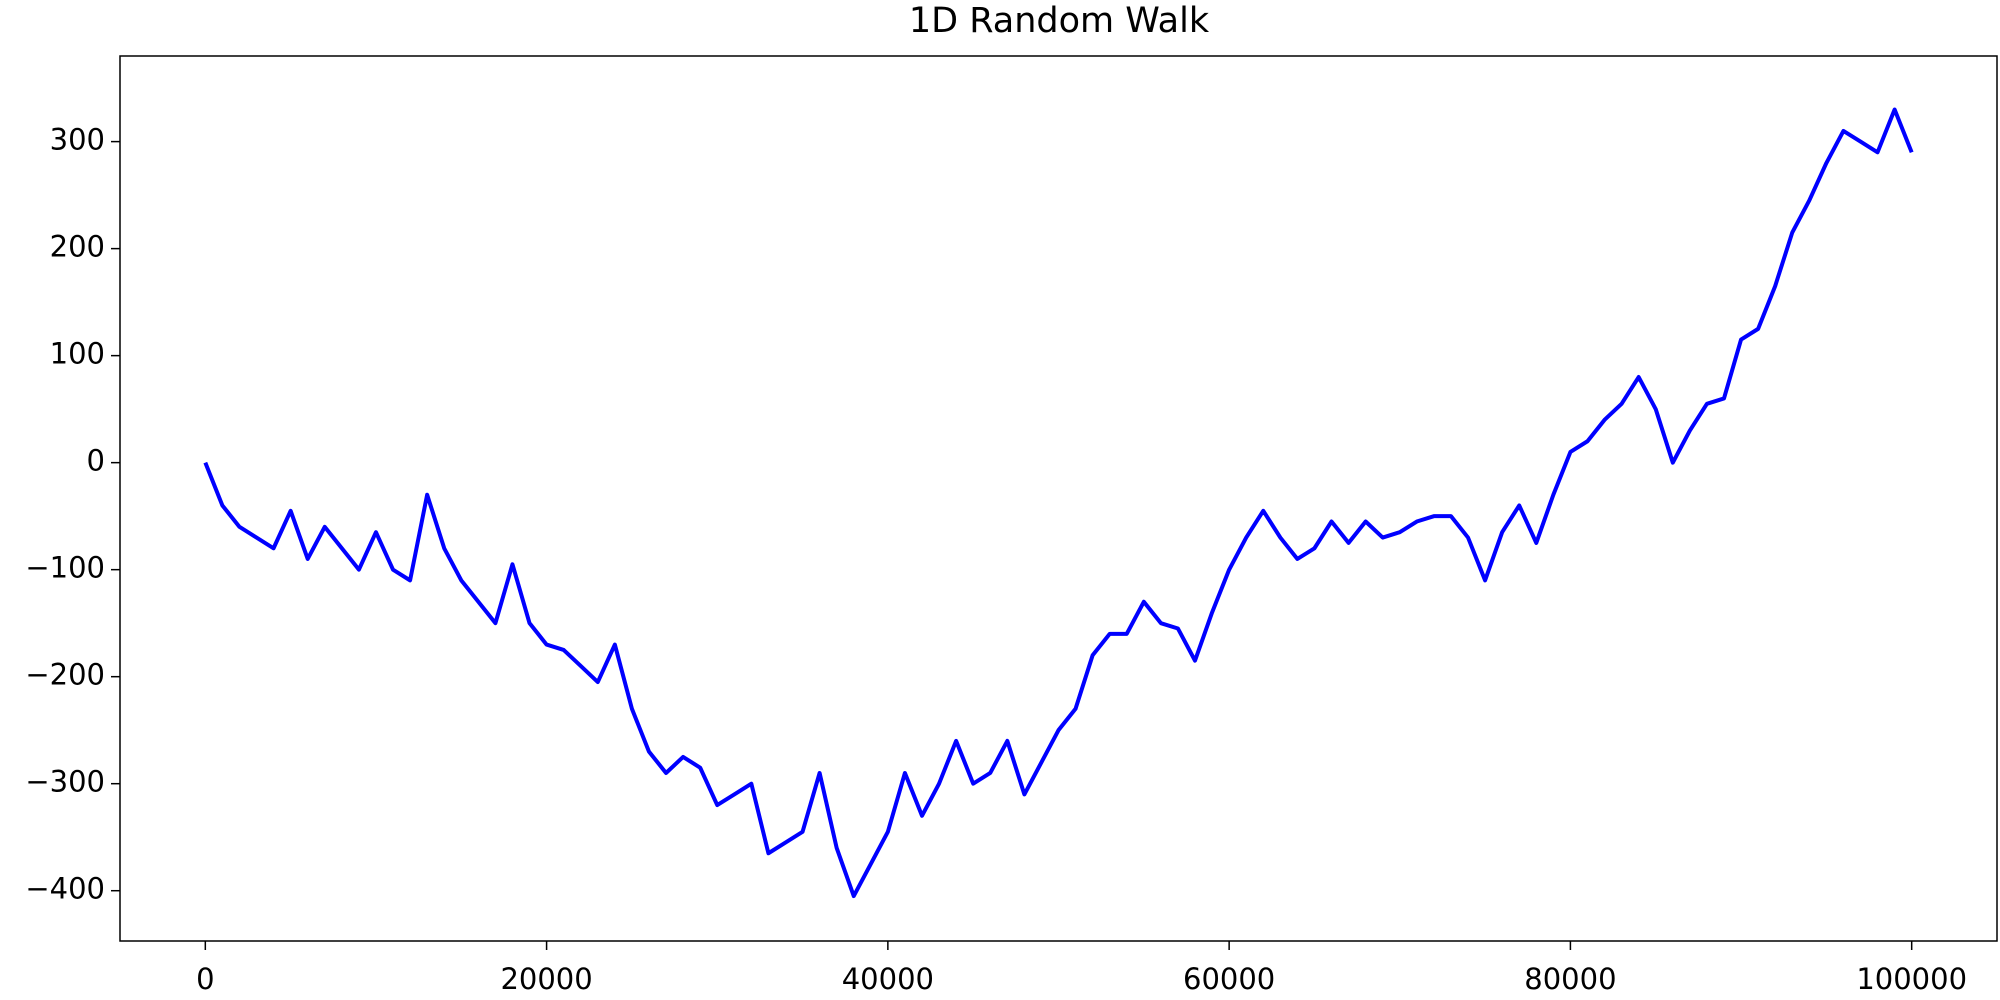 This screenshot has height=1000, width=2000. I want to click on x-tick-label: 0, so click(205, 979).